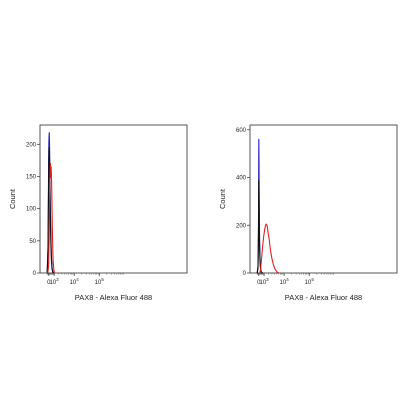 The width and height of the screenshot is (416, 416). What do you see at coordinates (32, 242) in the screenshot?
I see `y-tick-label: 50` at bounding box center [32, 242].